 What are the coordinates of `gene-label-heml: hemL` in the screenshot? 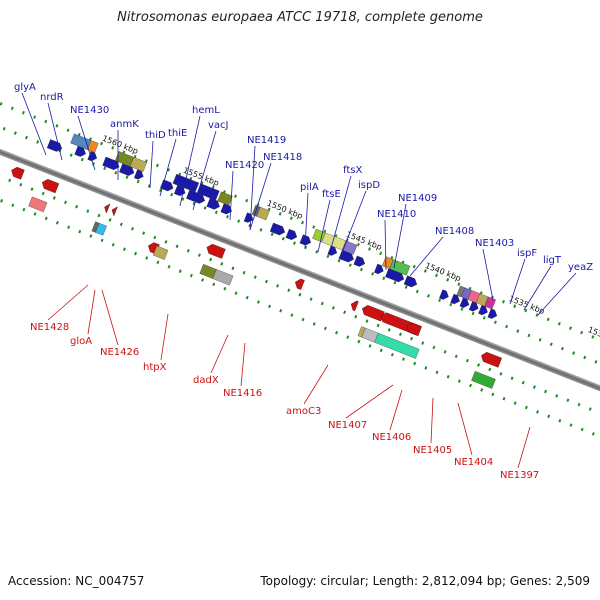 It's located at (206, 110).